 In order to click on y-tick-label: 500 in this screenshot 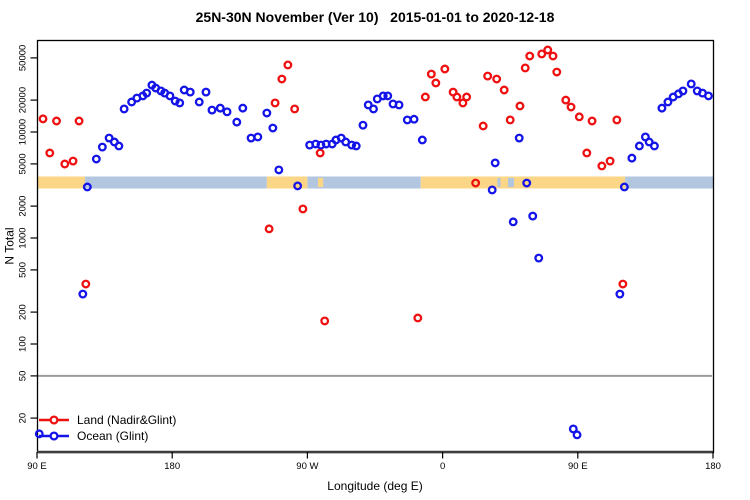, I will do `click(23, 270)`.